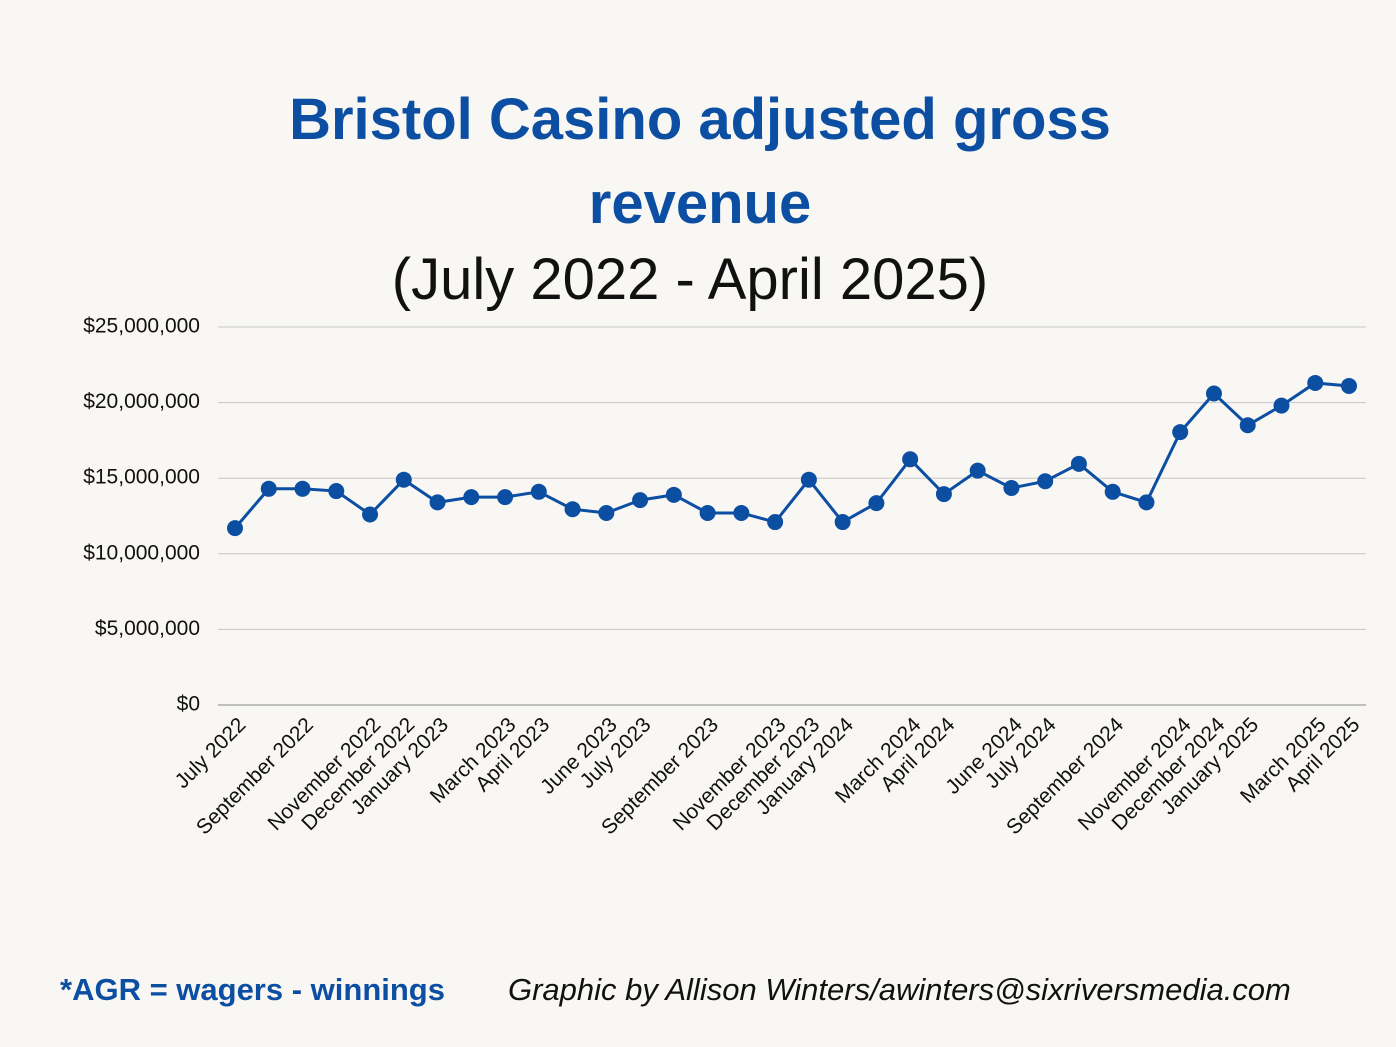 The width and height of the screenshot is (1396, 1047). I want to click on y-tick-label: $0, so click(188, 704).